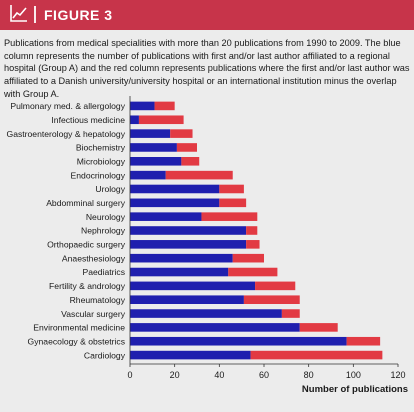 The width and height of the screenshot is (414, 412). Describe the element at coordinates (397, 375) in the screenshot. I see `x-tick-label: 120` at that location.